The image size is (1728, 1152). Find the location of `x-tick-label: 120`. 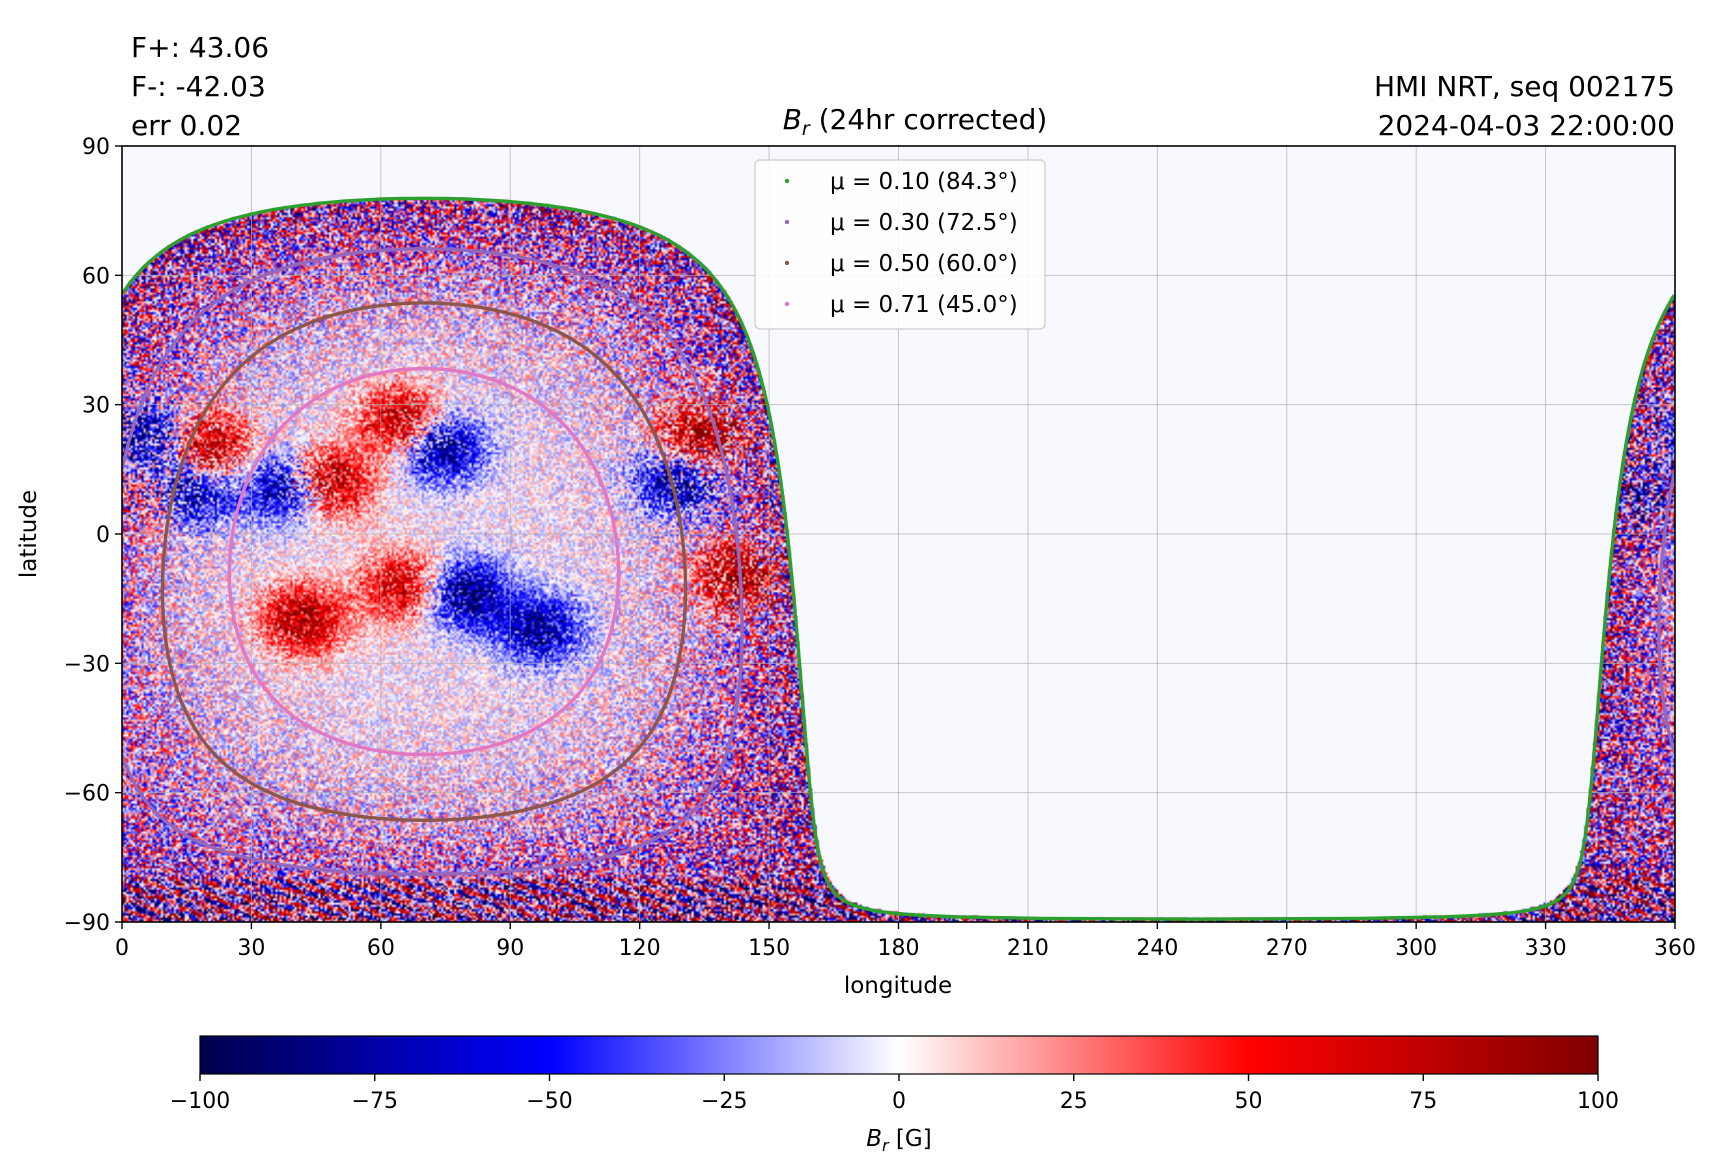

x-tick-label: 120 is located at coordinates (640, 948).